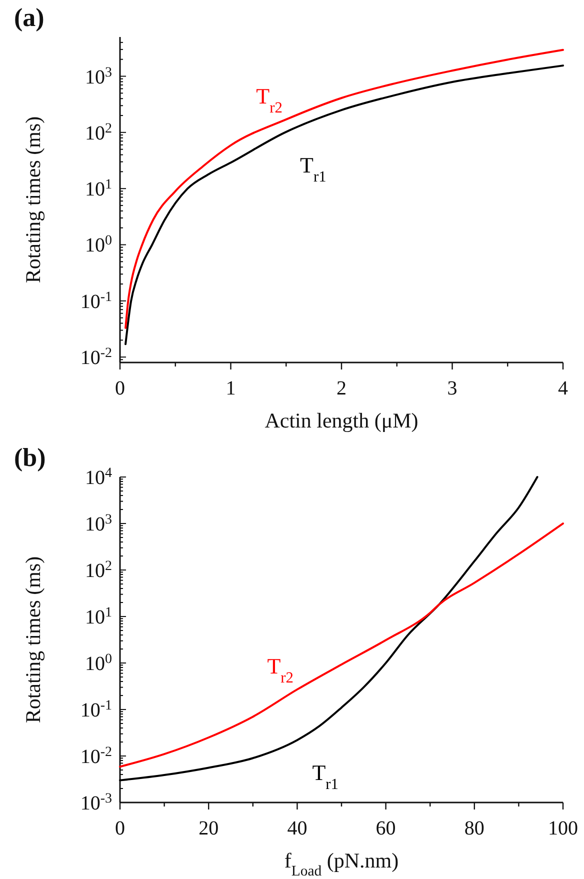 The height and width of the screenshot is (879, 584). Describe the element at coordinates (30, 457) in the screenshot. I see `chart-title: (b)` at that location.